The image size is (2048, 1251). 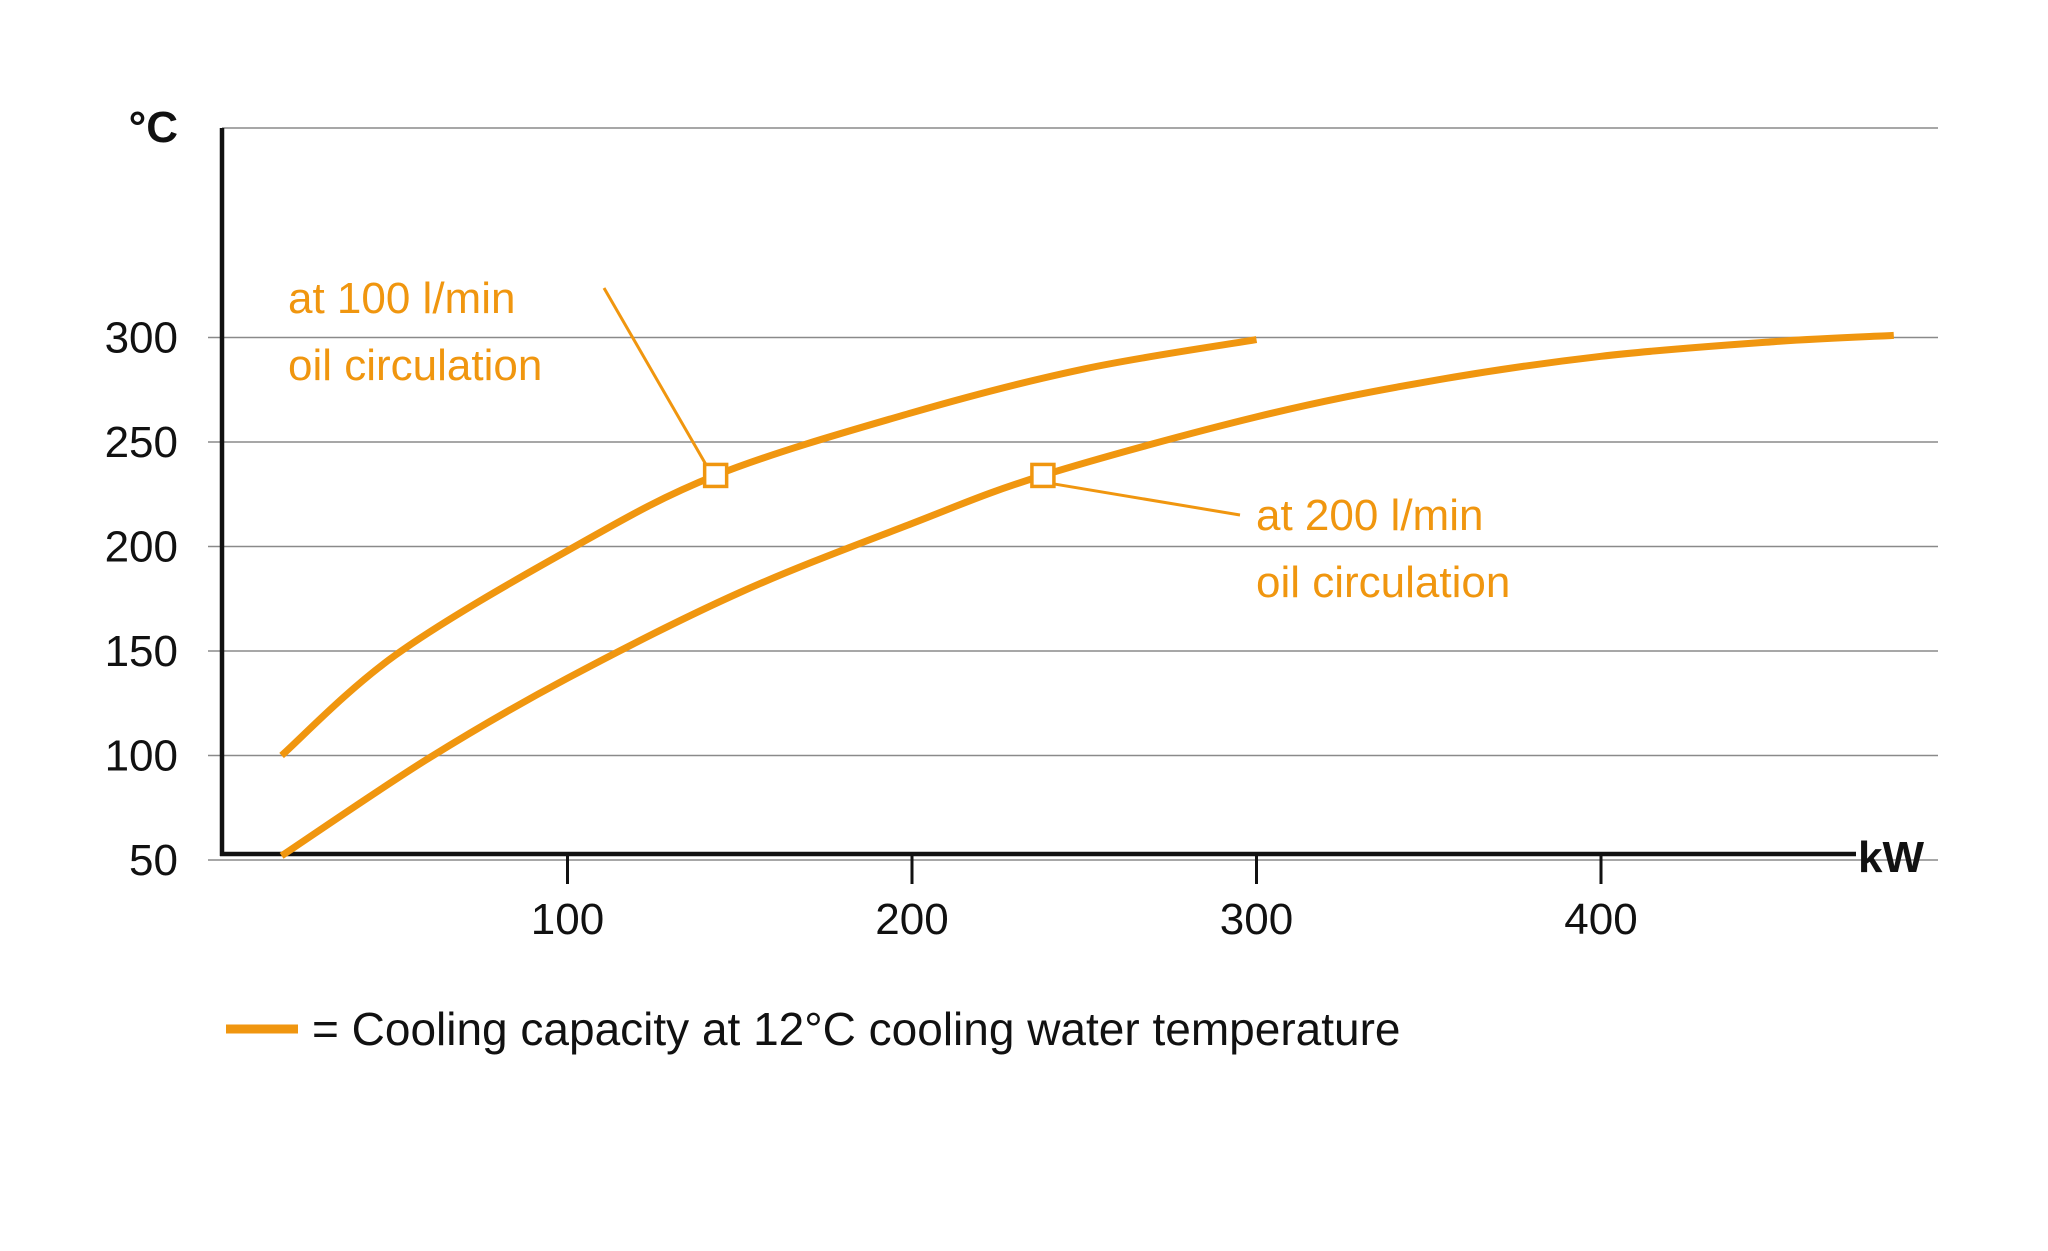 What do you see at coordinates (911, 919) in the screenshot?
I see `x-tick-label-200: 200` at bounding box center [911, 919].